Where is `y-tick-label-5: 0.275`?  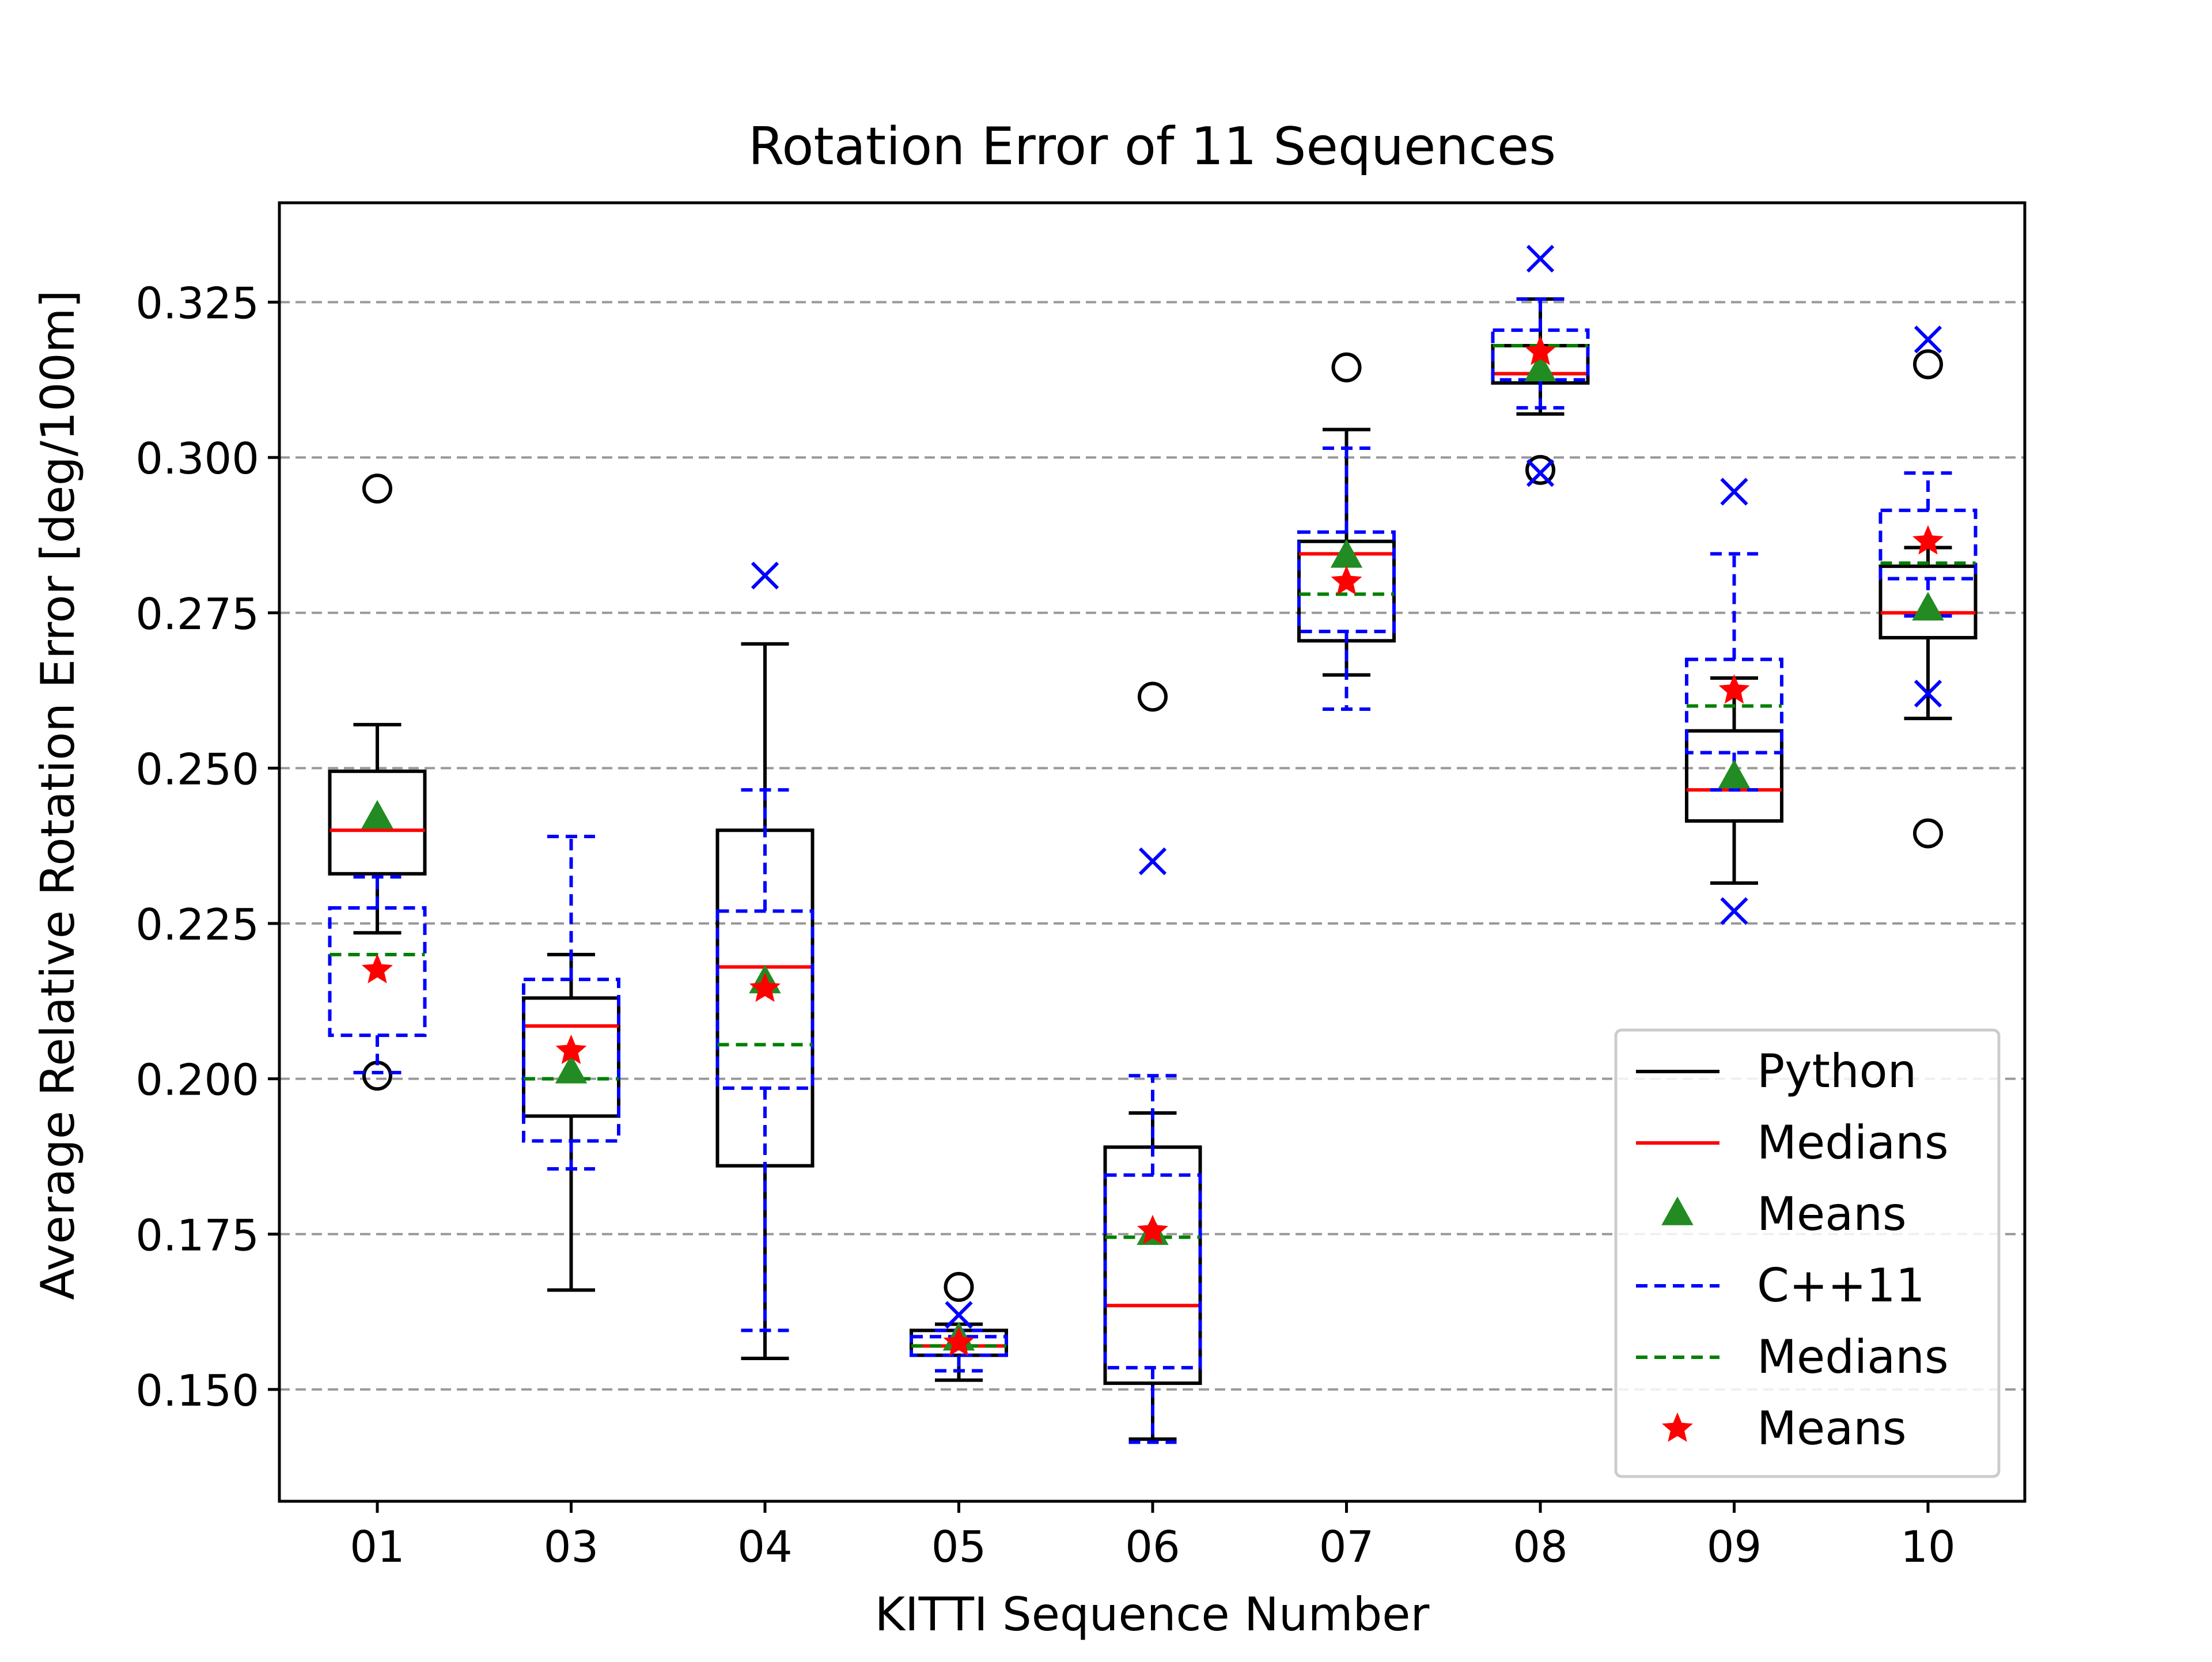
y-tick-label-5: 0.275 is located at coordinates (197, 614).